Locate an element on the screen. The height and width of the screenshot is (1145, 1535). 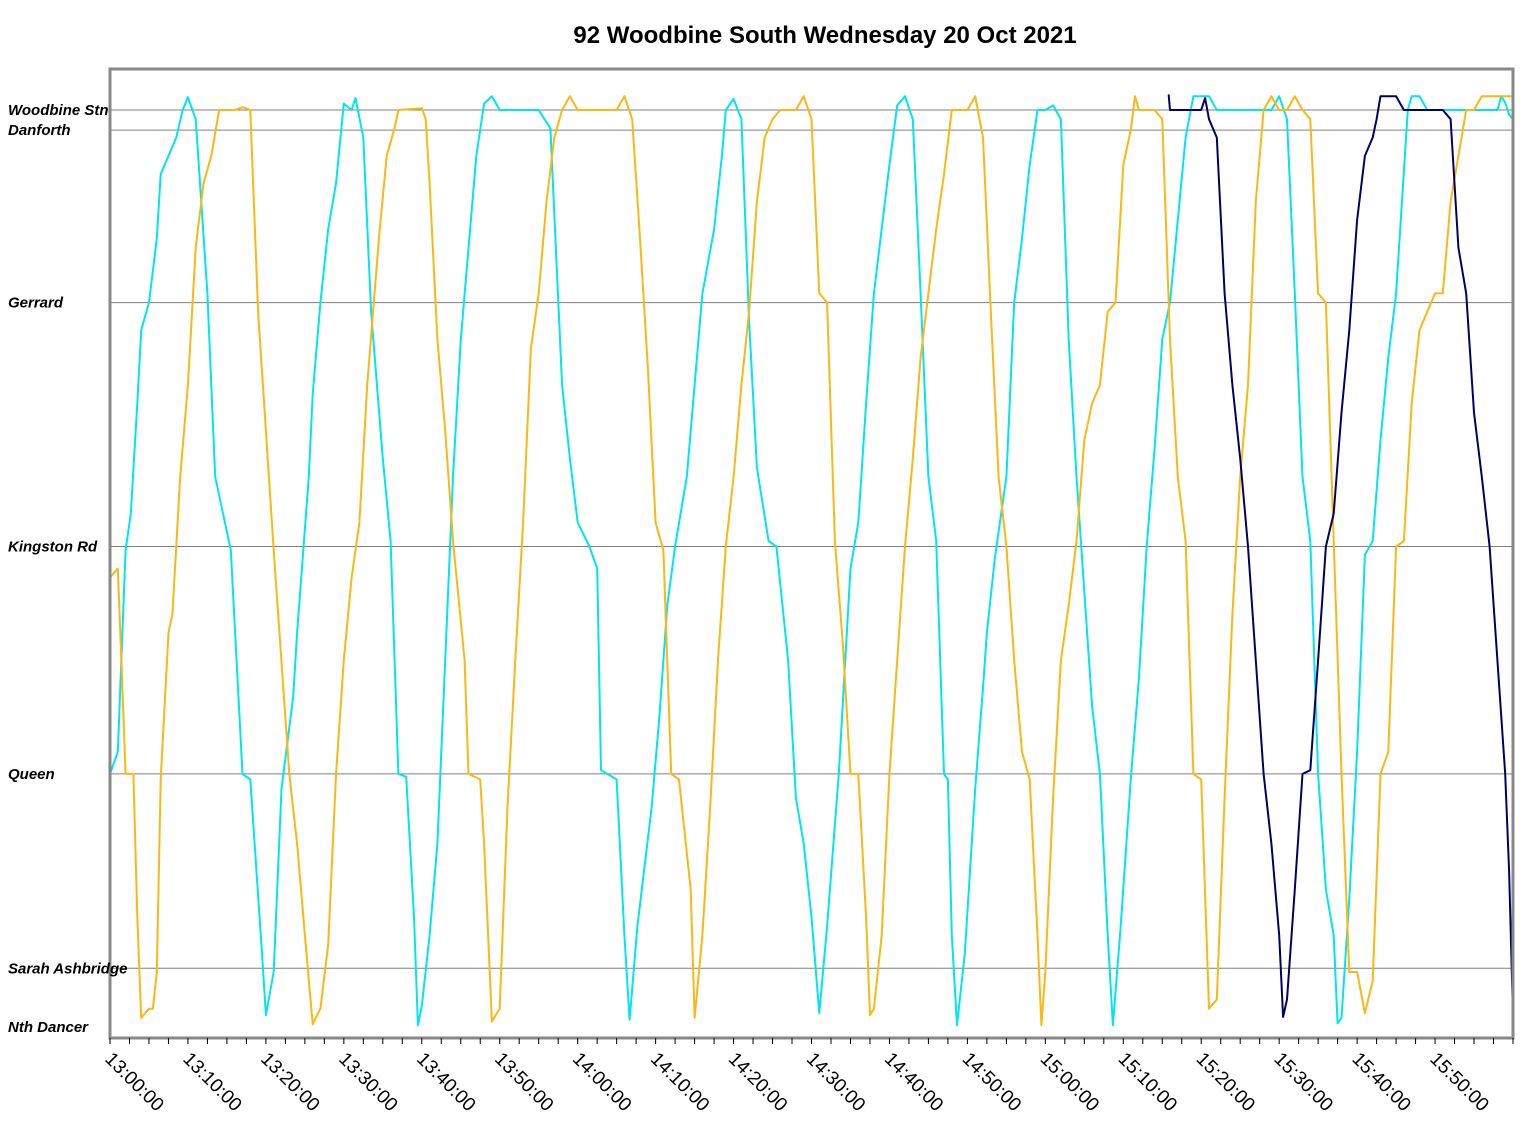
x-tick-label: 13:40:00 is located at coordinates (445, 1082).